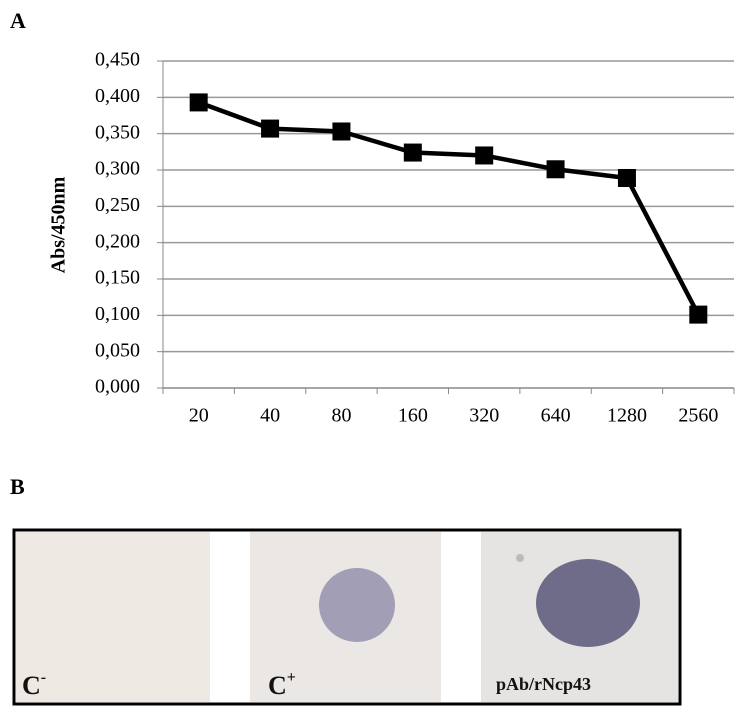  Describe the element at coordinates (556, 416) in the screenshot. I see `x-tick-label: 640` at that location.